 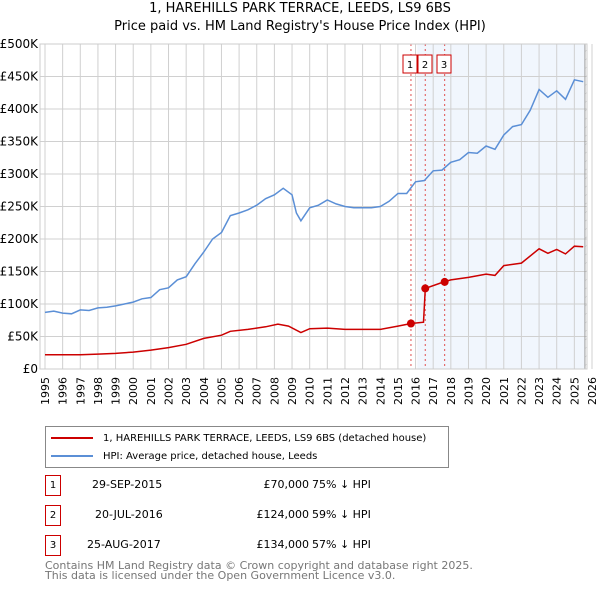 I want to click on sale-row: 1 29-SEP-2015 £70,000 75% ↓ HPI, so click(x=245, y=485).